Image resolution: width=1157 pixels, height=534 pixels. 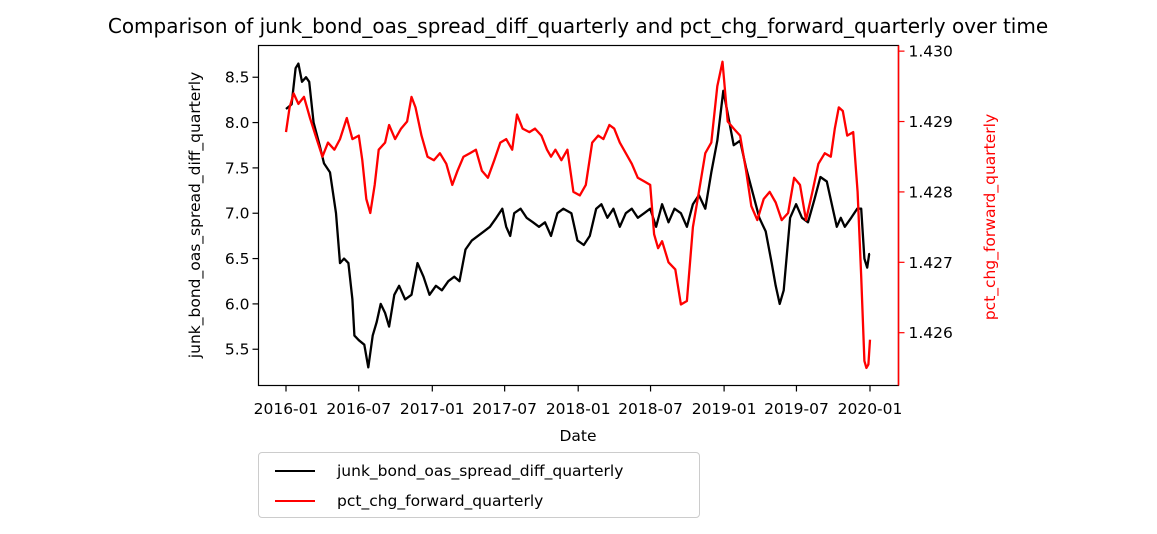 I want to click on x-tick-label: 2019-07, so click(x=796, y=409).